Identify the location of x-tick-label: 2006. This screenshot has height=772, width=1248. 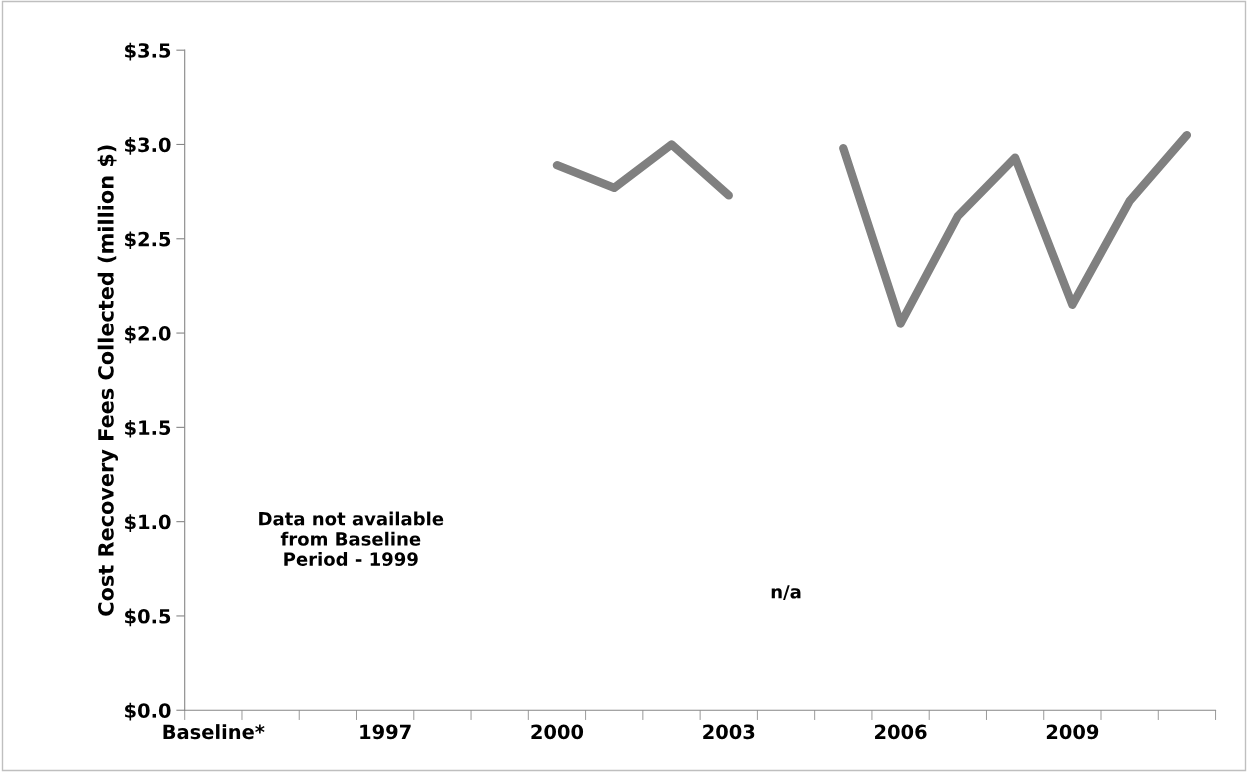
(901, 732).